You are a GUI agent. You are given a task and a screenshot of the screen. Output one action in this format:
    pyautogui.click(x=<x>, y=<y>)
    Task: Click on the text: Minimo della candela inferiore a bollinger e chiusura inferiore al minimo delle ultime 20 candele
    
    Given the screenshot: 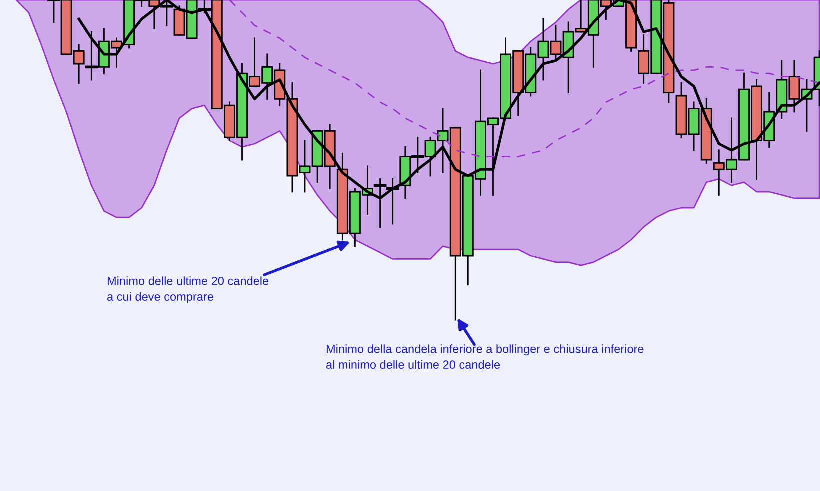 What is the action you would take?
    pyautogui.click(x=485, y=357)
    